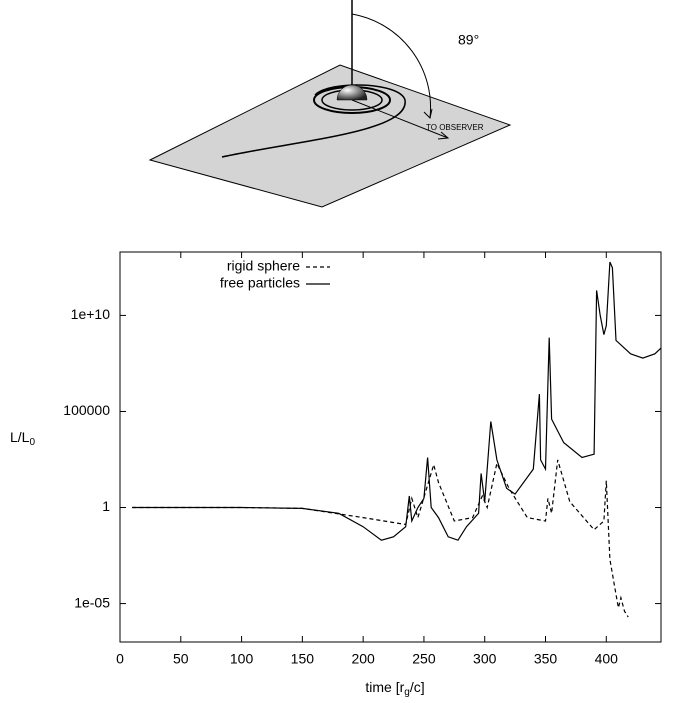 The width and height of the screenshot is (673, 703). I want to click on x-label-part: /c], so click(417, 687).